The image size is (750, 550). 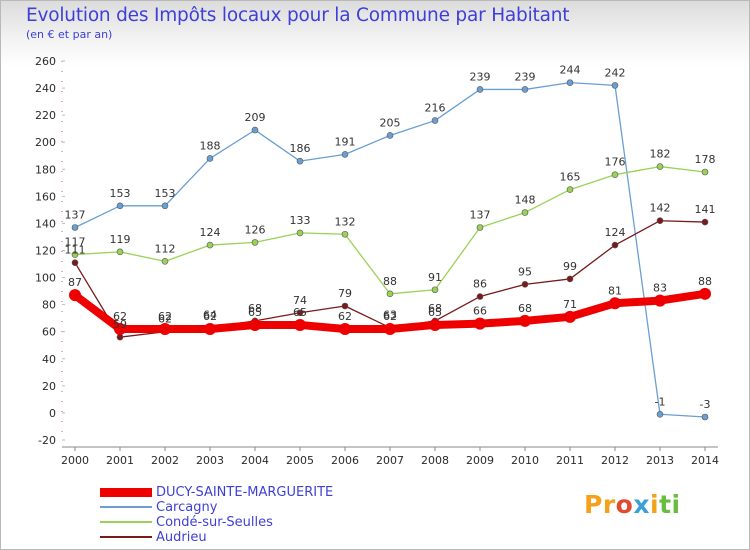 I want to click on legend-item: Condé-sur-Seulles, so click(x=250, y=522).